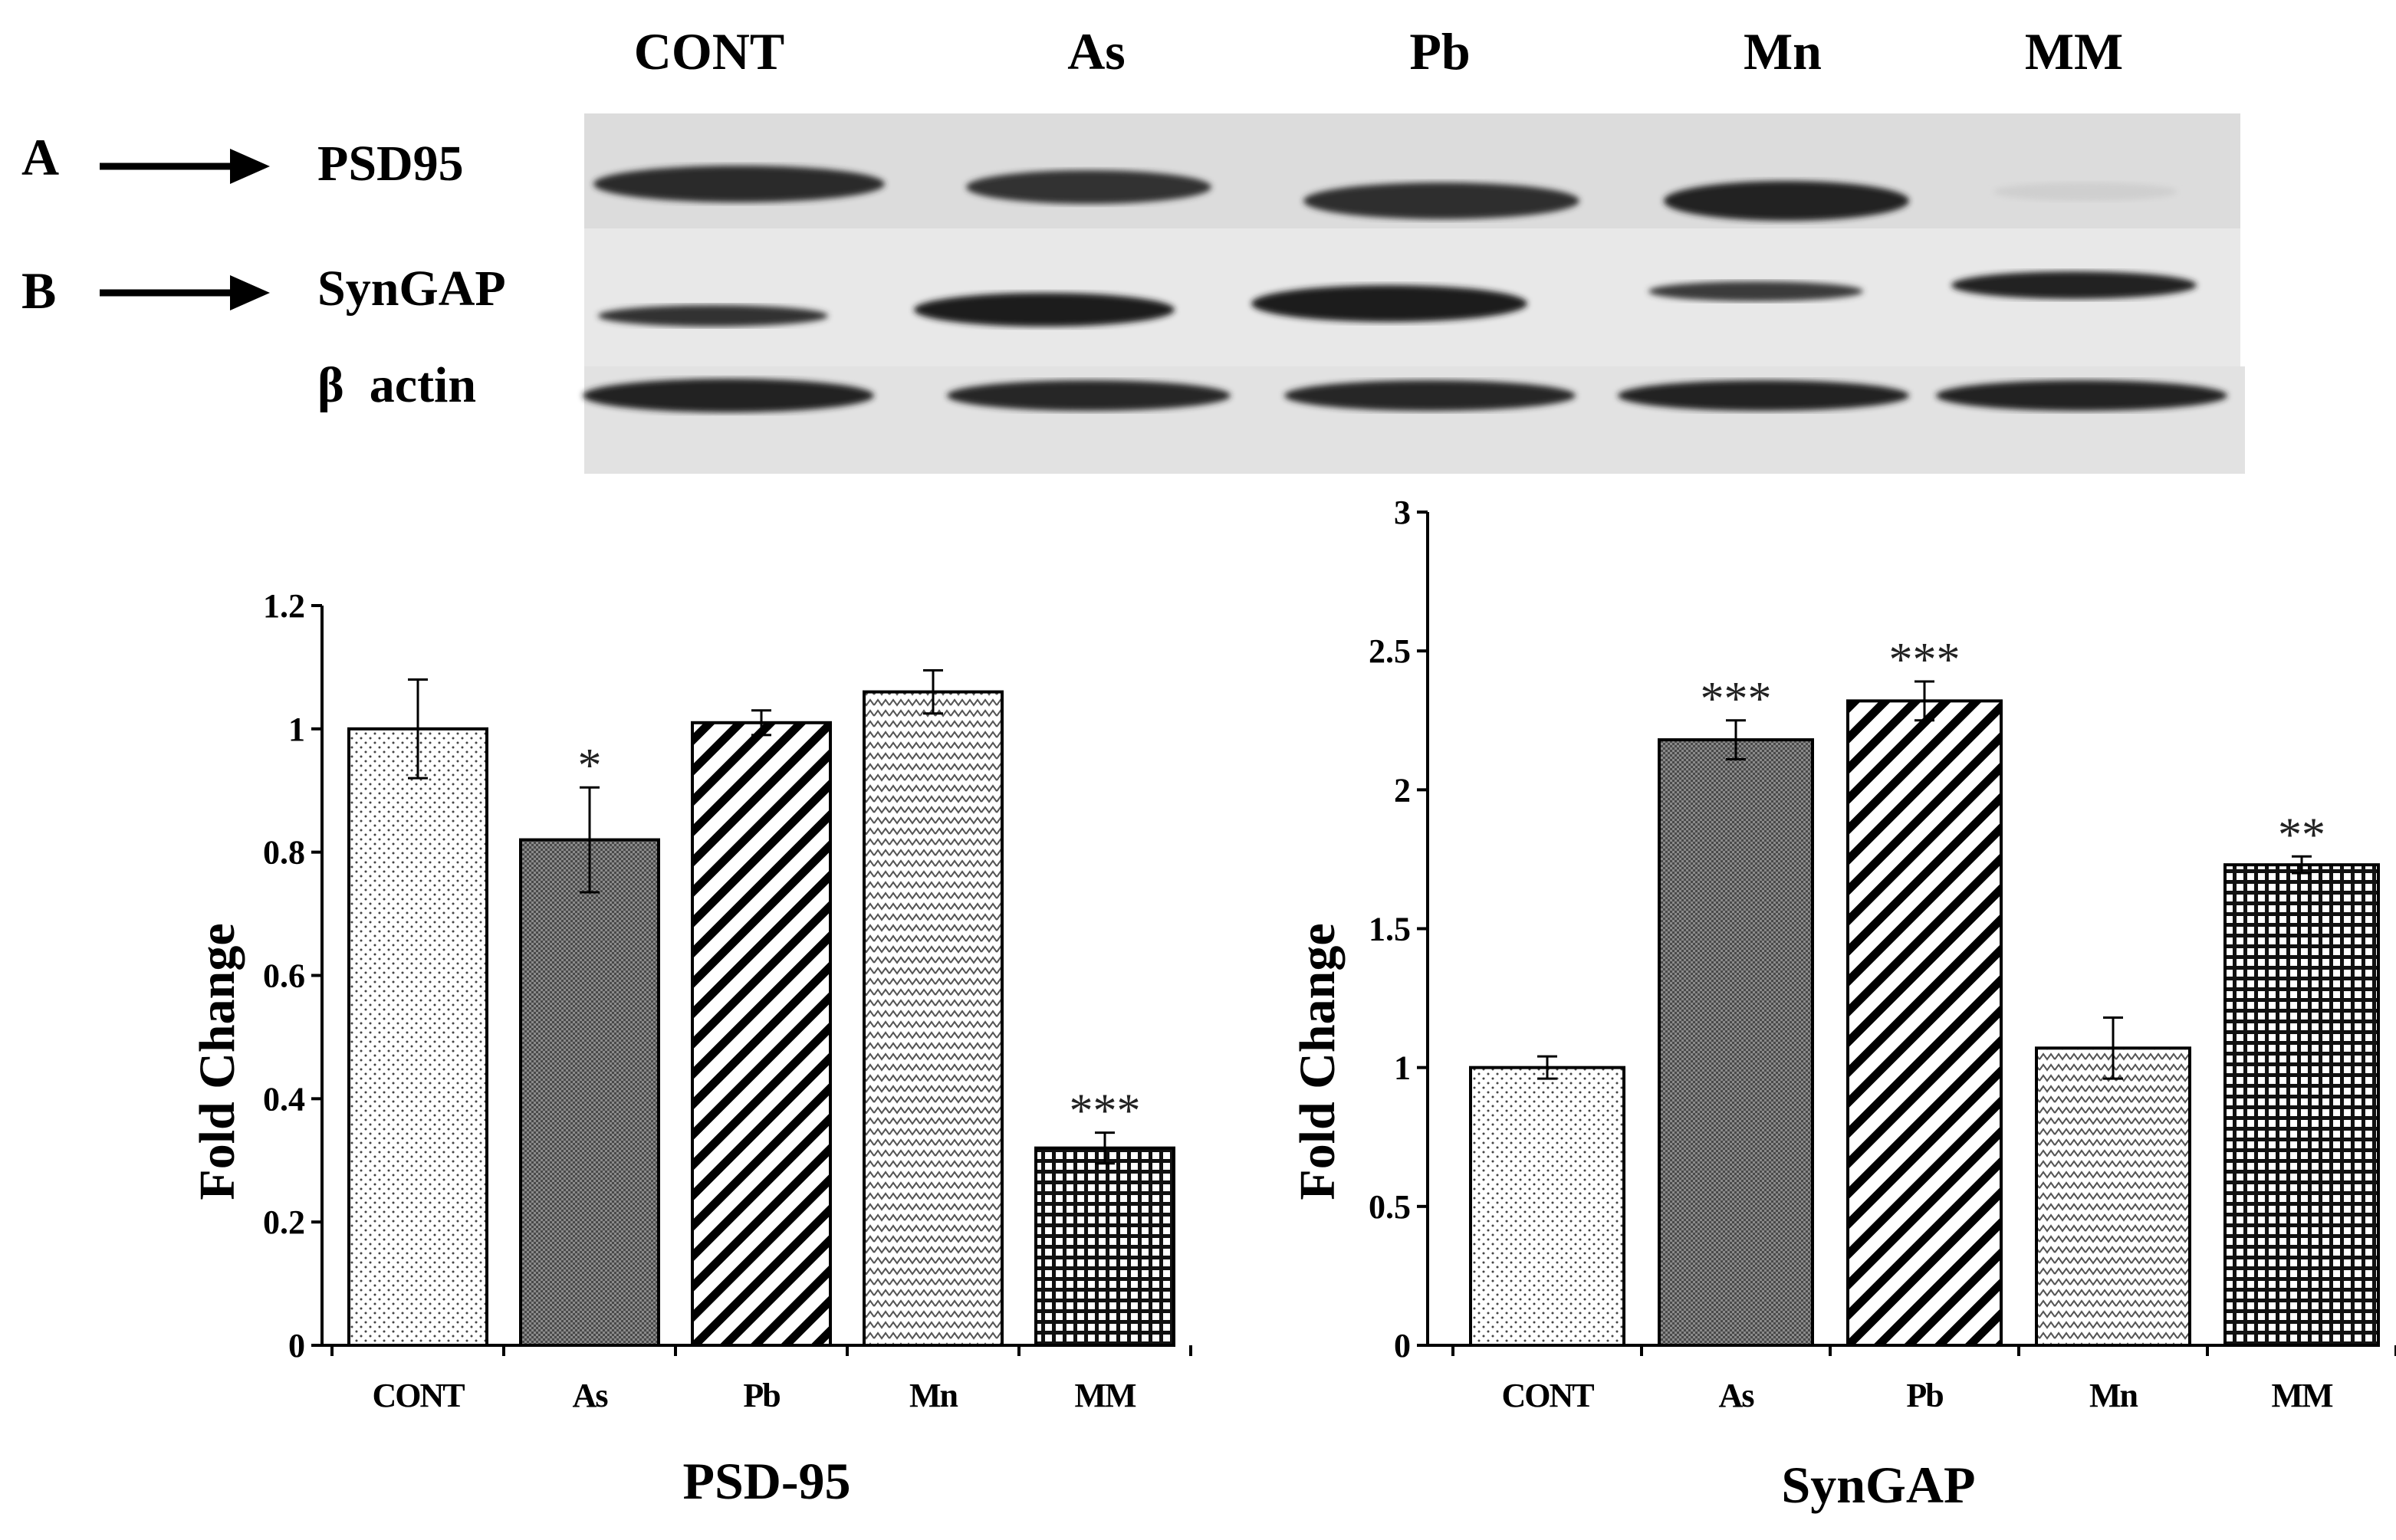 This screenshot has width=2396, height=1540. What do you see at coordinates (396, 385) in the screenshot?
I see `loading-control-label: β actin` at bounding box center [396, 385].